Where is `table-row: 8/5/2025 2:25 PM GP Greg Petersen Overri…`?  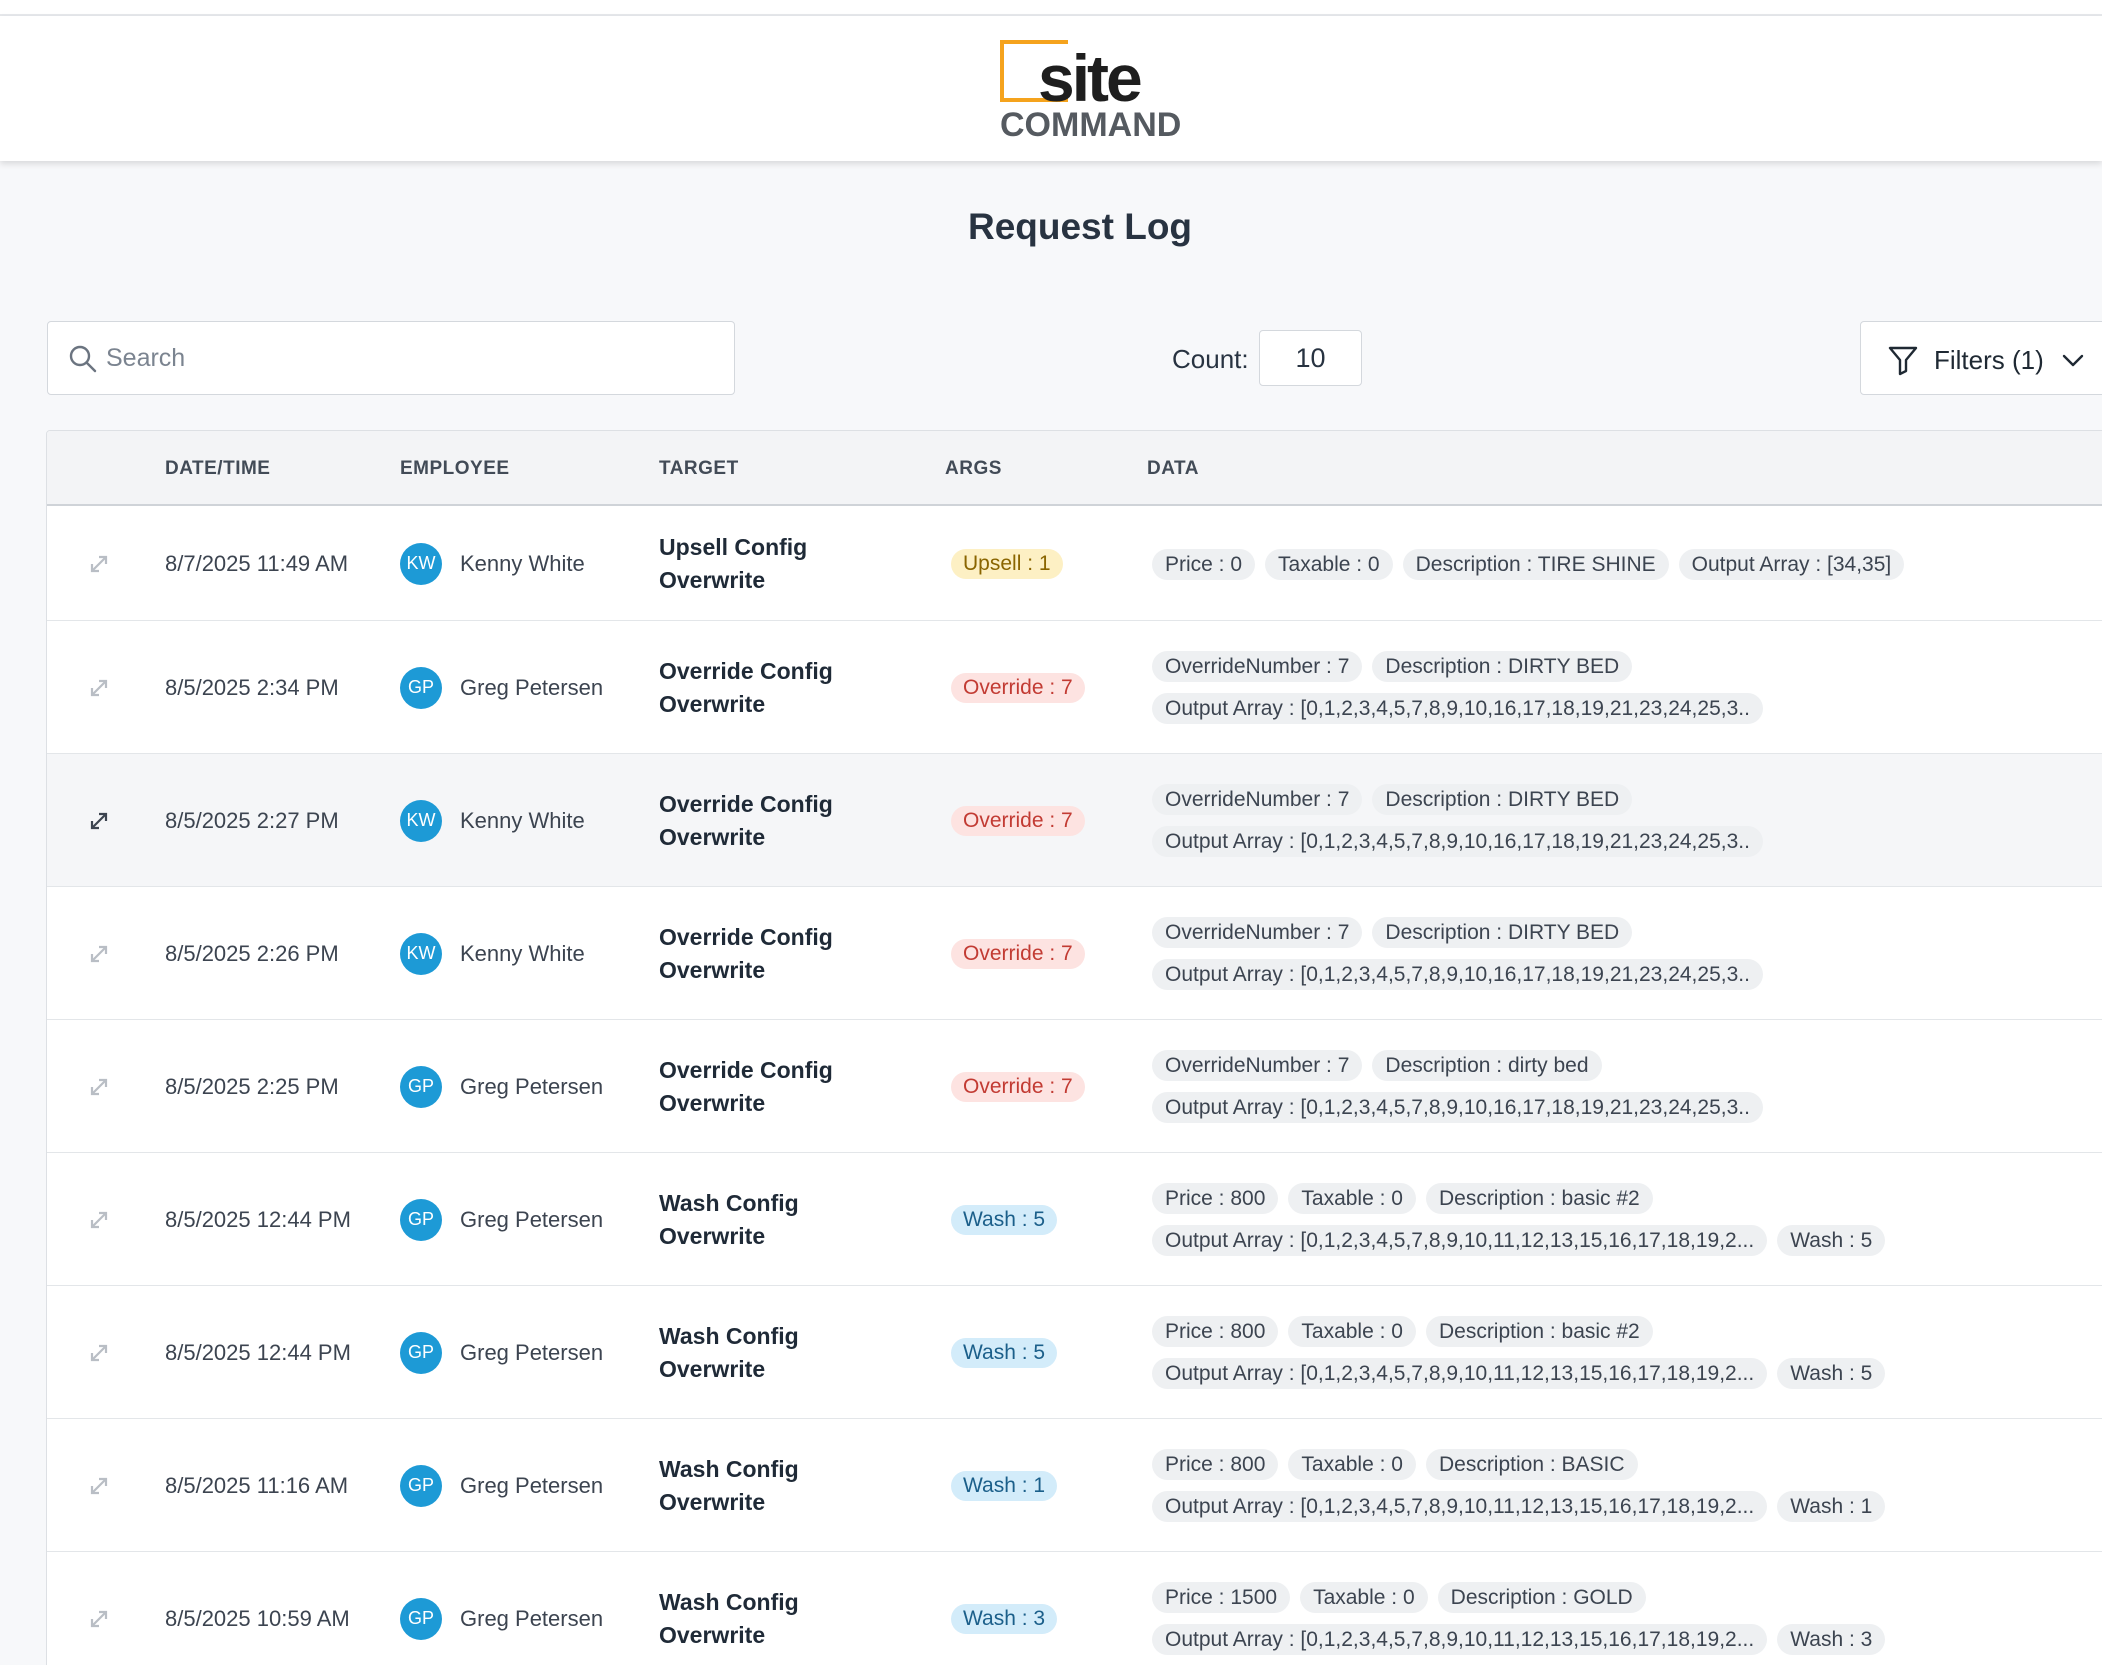
table-row: 8/5/2025 2:25 PM GP Greg Petersen Overri… is located at coordinates (1074, 1086).